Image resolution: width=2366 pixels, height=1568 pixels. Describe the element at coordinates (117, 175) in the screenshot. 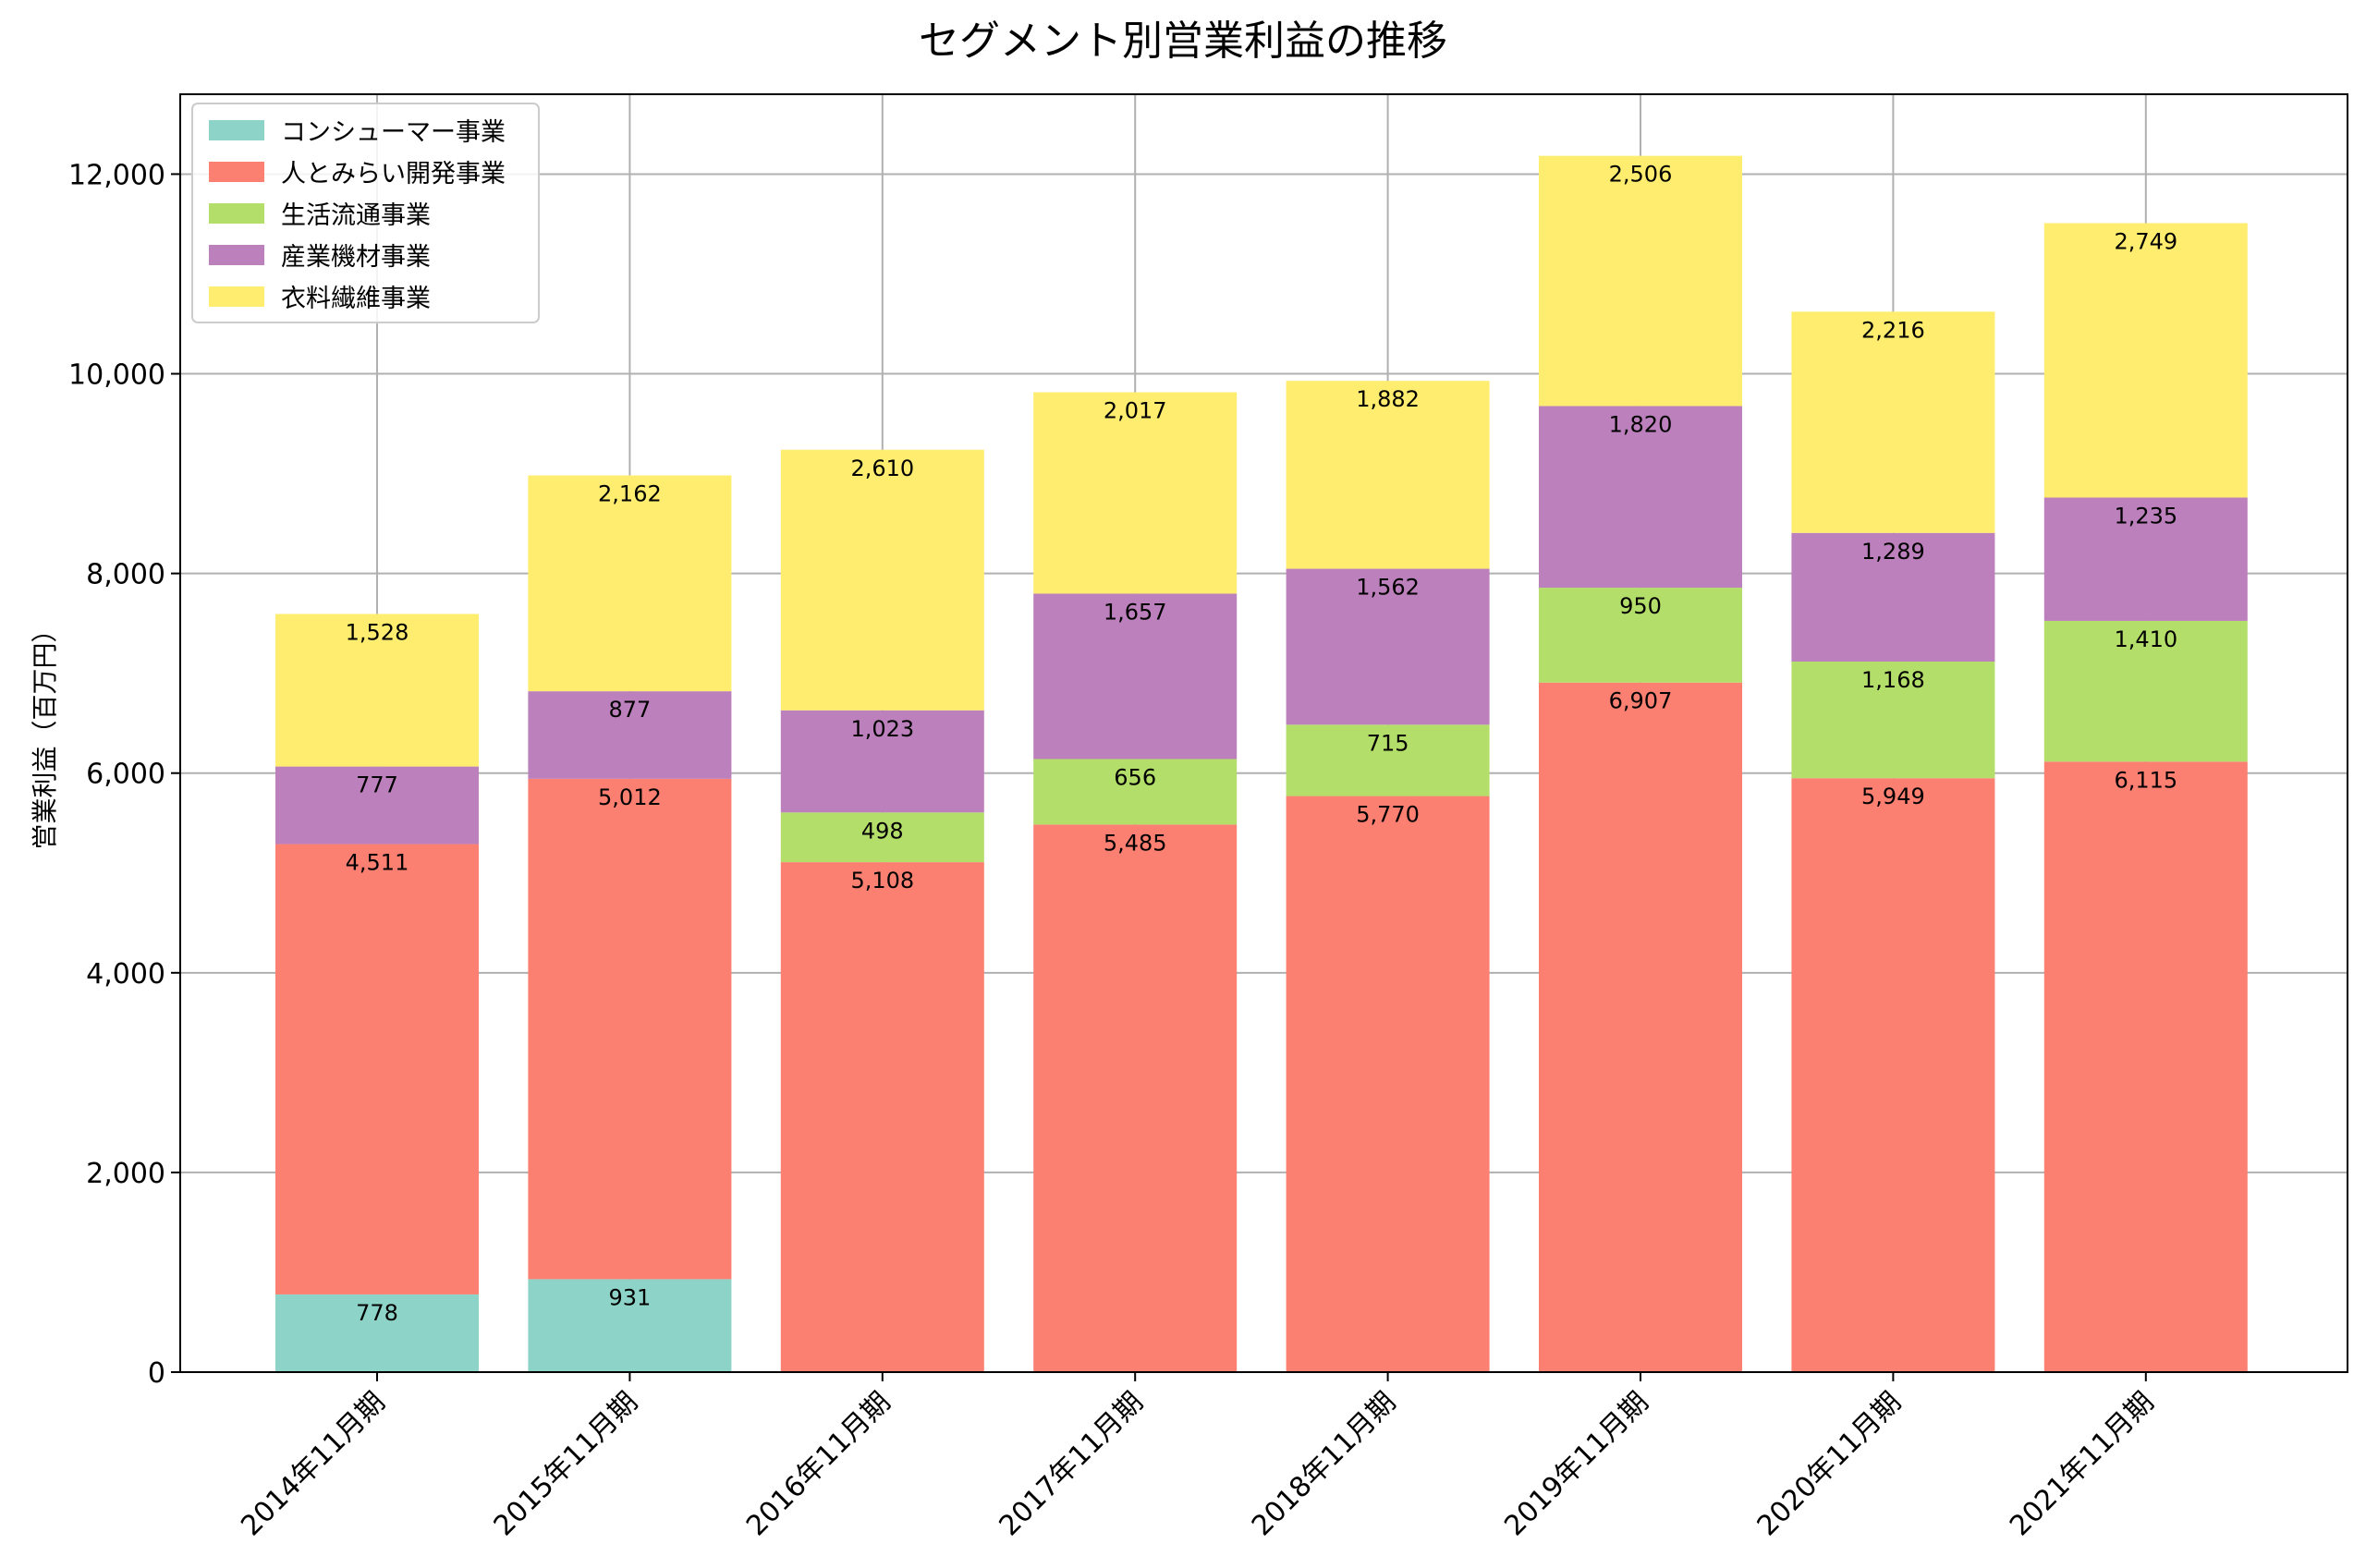

I see `y-tick-label: 12,000` at that location.